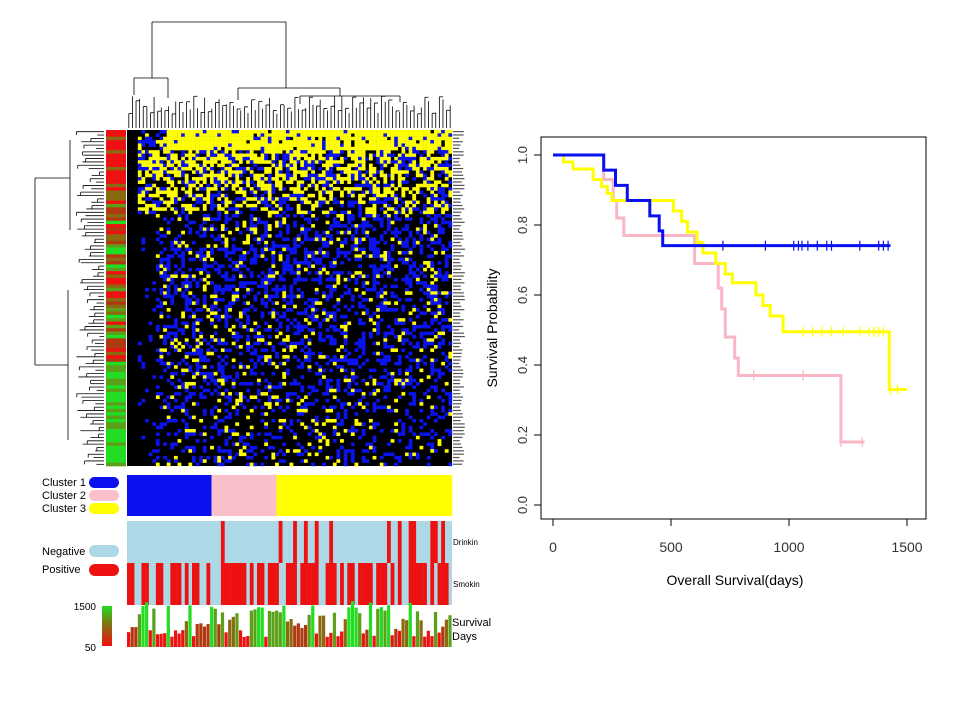  I want to click on km-y-tick-label: 1.0, so click(522, 155).